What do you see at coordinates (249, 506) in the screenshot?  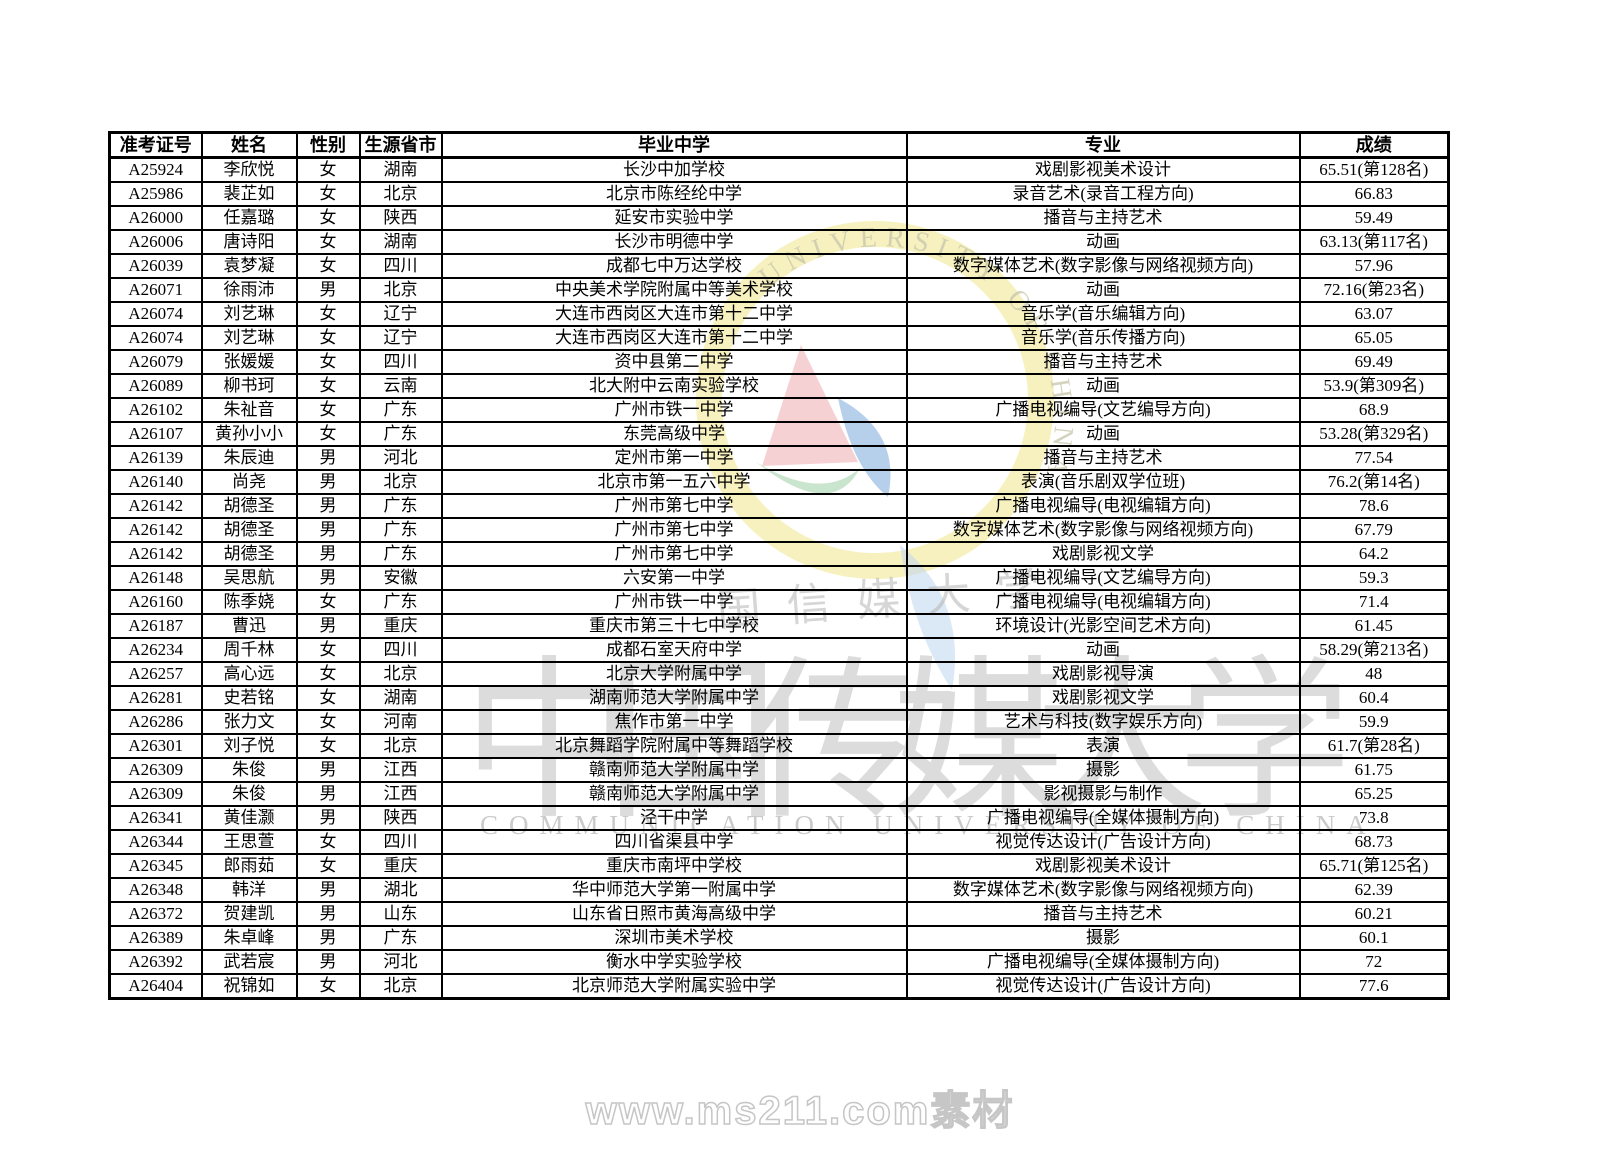 I see `cell-name: 胡德圣` at bounding box center [249, 506].